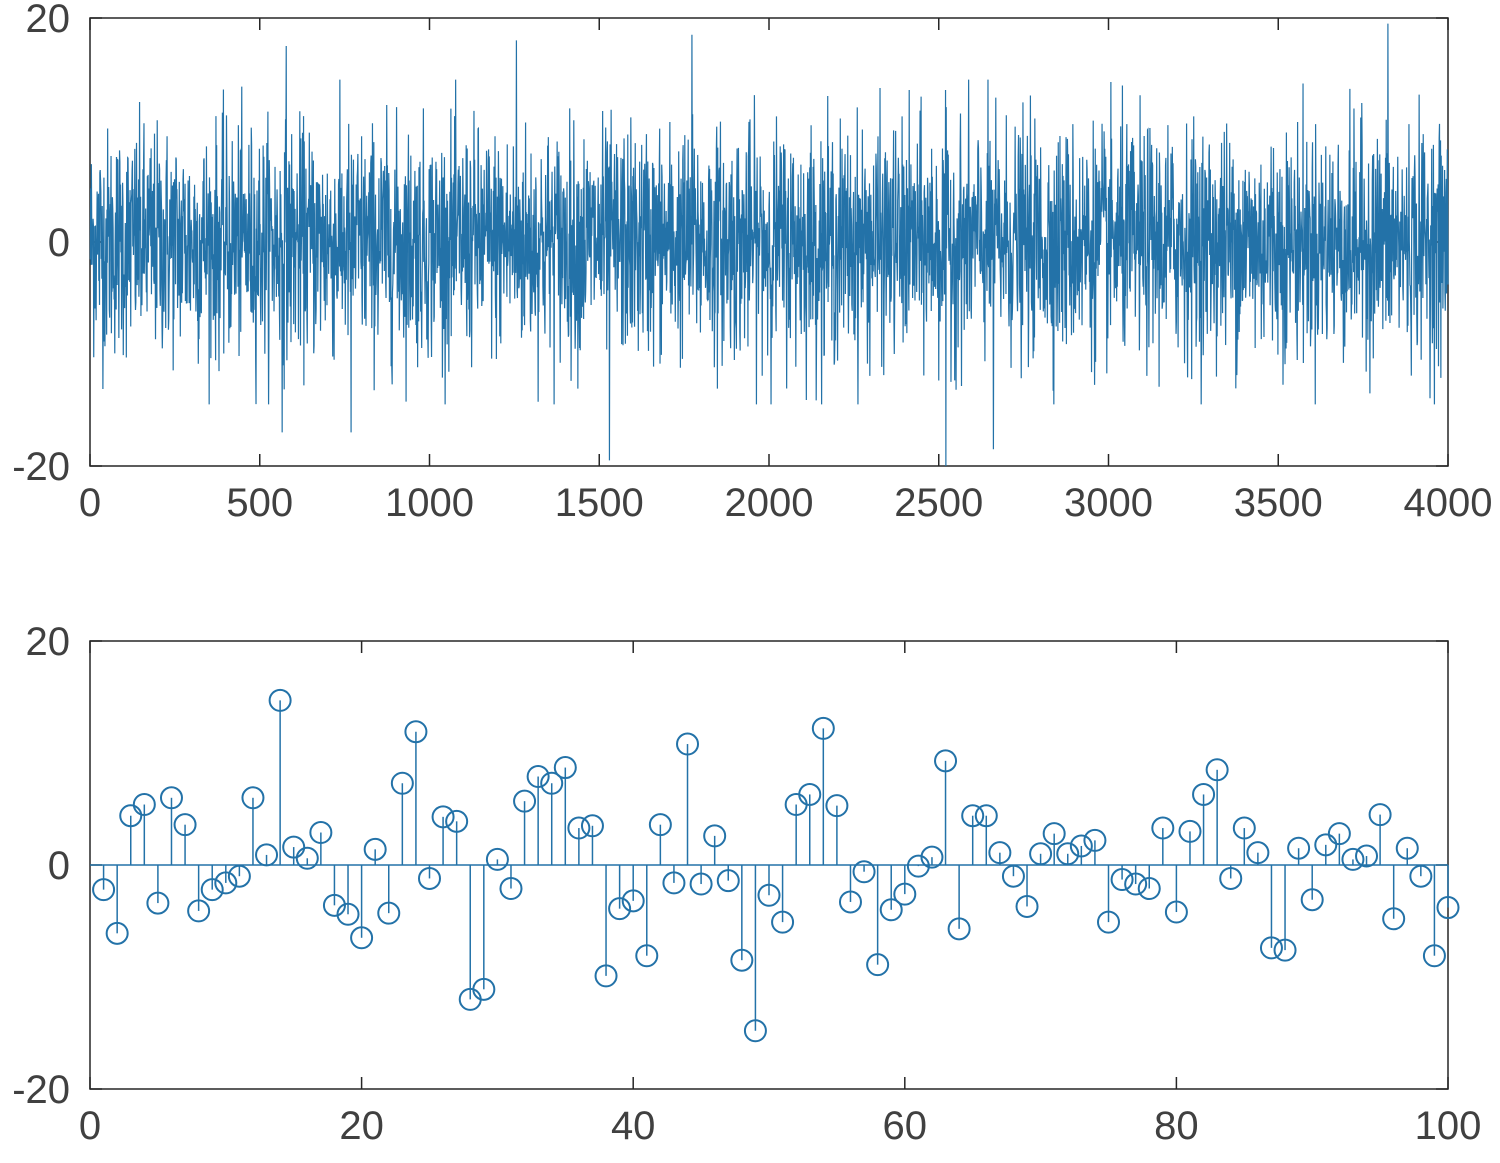 Image resolution: width=1500 pixels, height=1163 pixels. I want to click on x-tick-label: 80, so click(1176, 1126).